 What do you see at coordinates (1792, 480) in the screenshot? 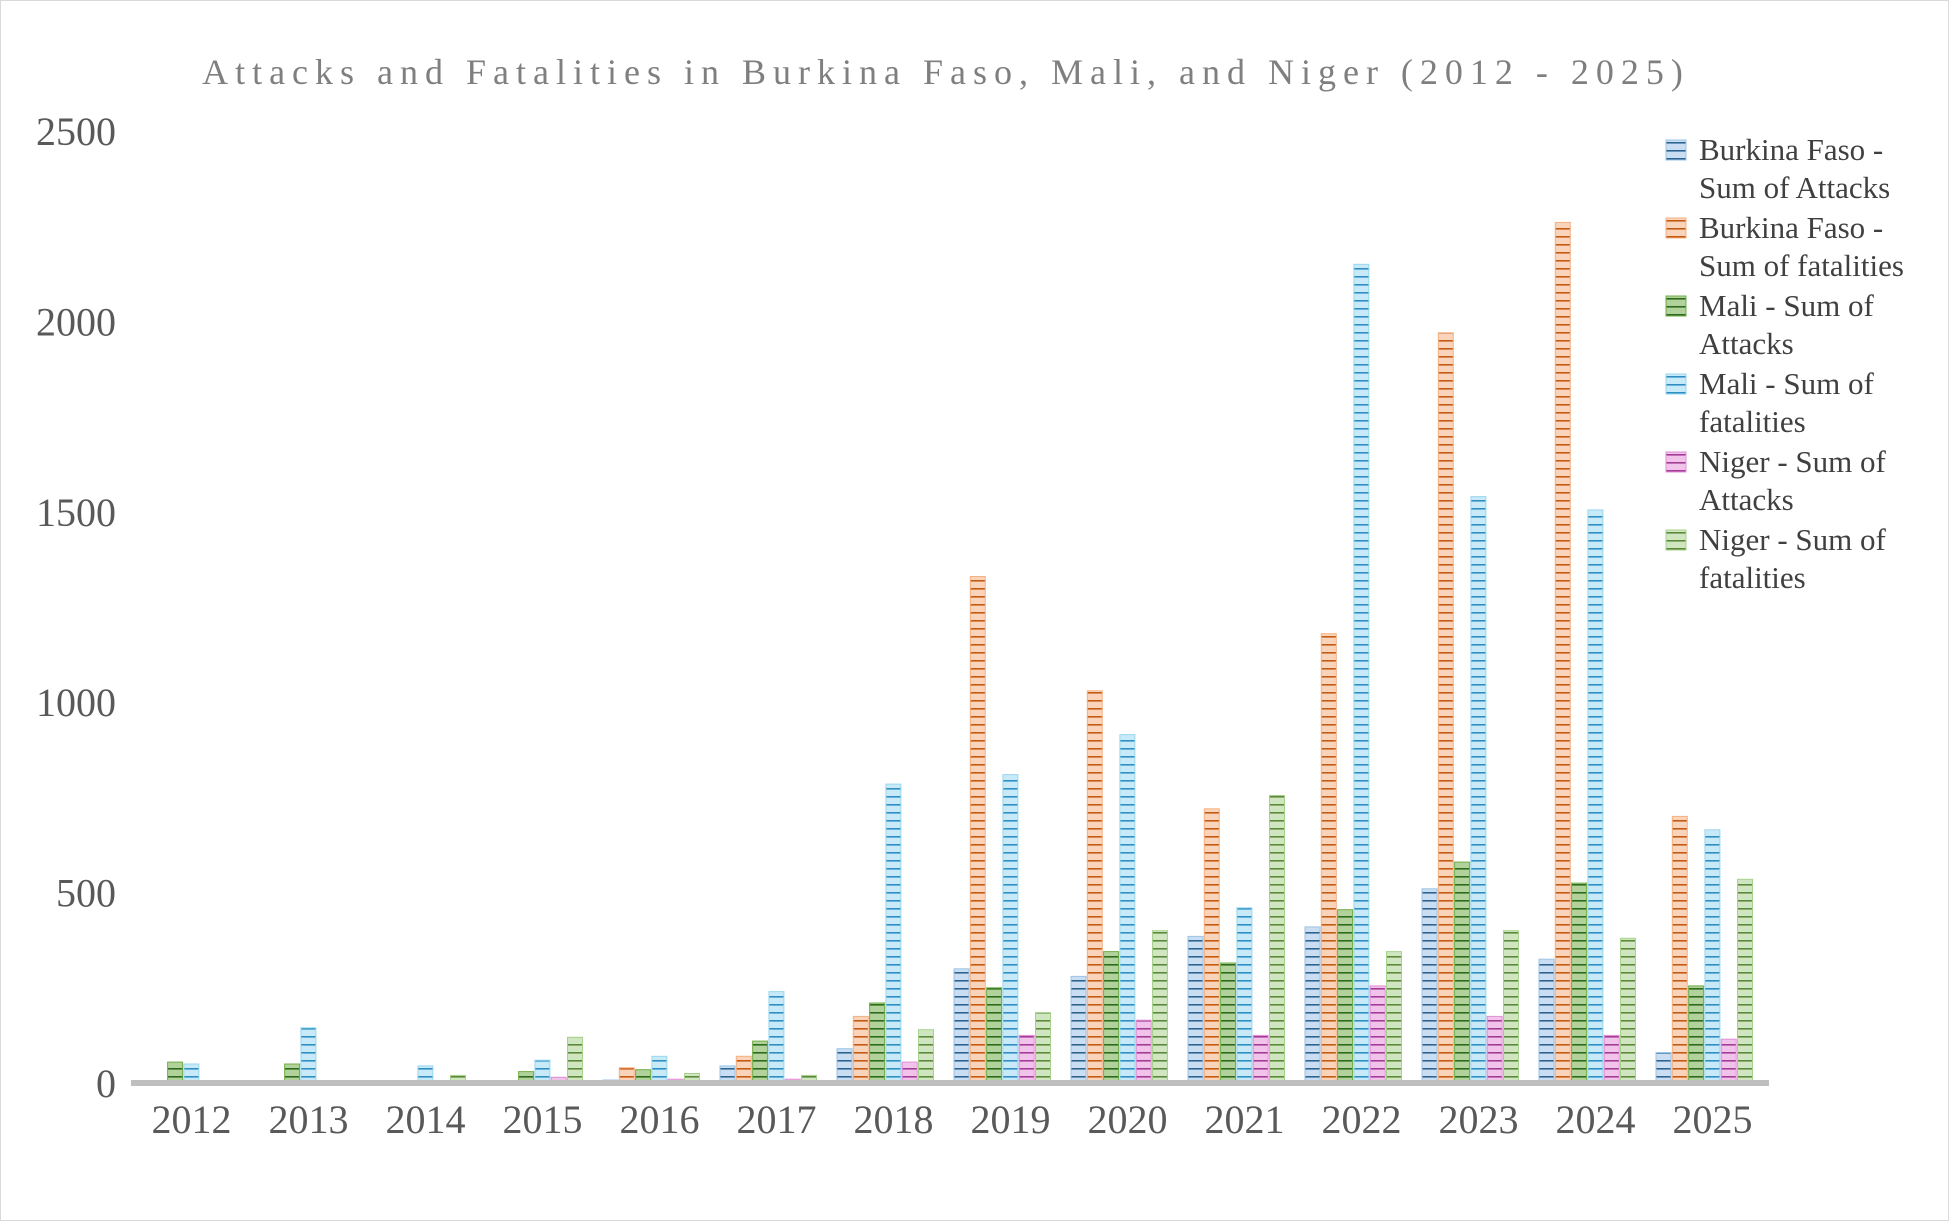
I see `legend-label: Niger - Sum of Attacks` at bounding box center [1792, 480].